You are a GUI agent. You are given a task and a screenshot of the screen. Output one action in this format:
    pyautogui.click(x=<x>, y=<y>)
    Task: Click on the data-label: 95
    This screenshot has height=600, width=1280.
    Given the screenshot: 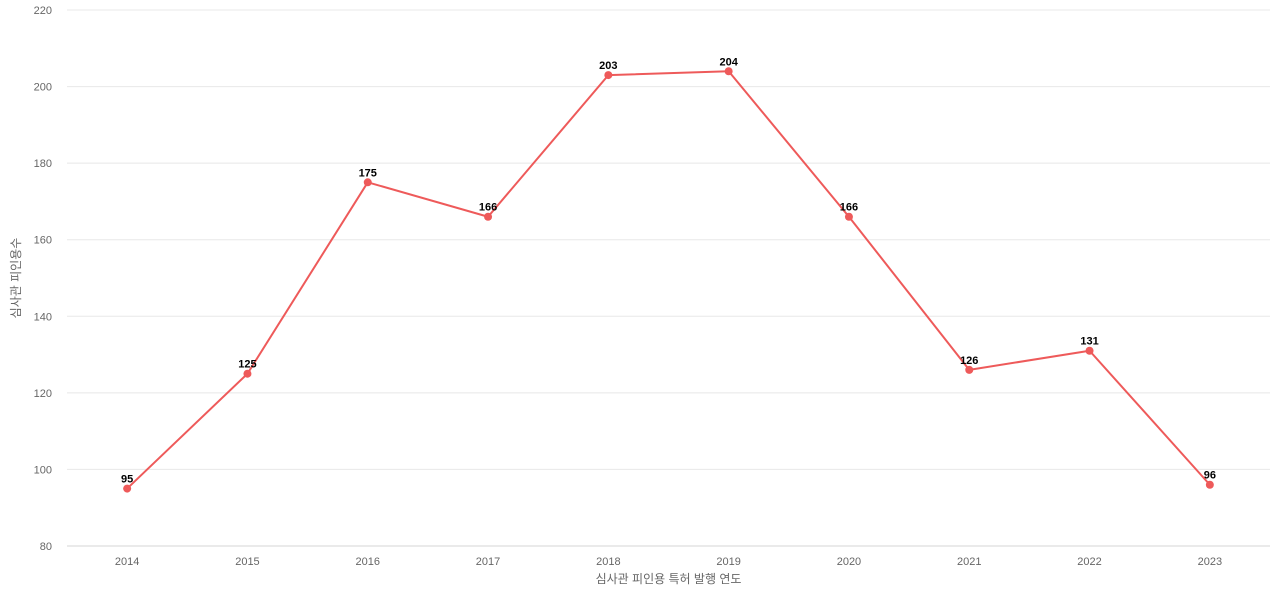 What is the action you would take?
    pyautogui.click(x=127, y=480)
    